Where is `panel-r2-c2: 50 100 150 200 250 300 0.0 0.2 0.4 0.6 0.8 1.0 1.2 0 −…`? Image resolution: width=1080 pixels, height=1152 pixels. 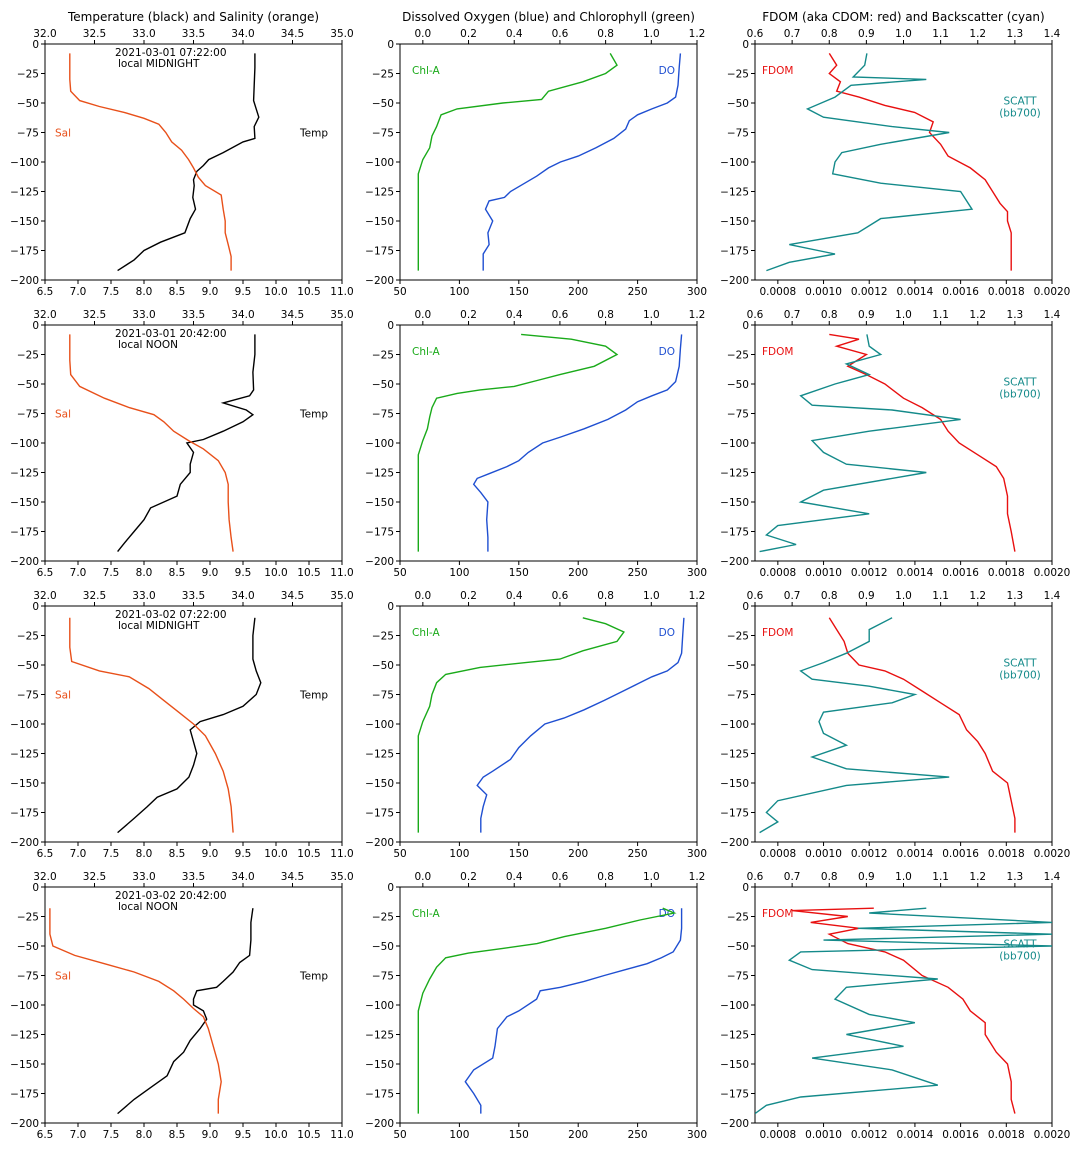 panel-r2-c2: 50 100 150 200 250 300 0.0 0.2 0.4 0.6 0.8 1.0 1.2 0 −… is located at coordinates (536, 444).